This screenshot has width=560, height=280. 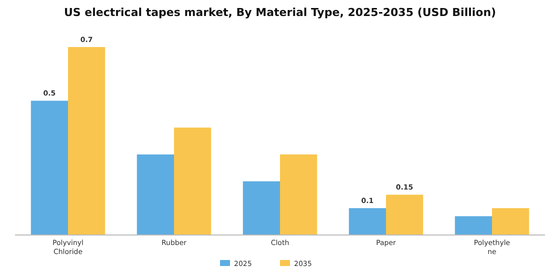 What do you see at coordinates (280, 12) in the screenshot?
I see `chart-title: US electrical tapes market, By Material Type, 2025-2035 (USD Billion)` at bounding box center [280, 12].